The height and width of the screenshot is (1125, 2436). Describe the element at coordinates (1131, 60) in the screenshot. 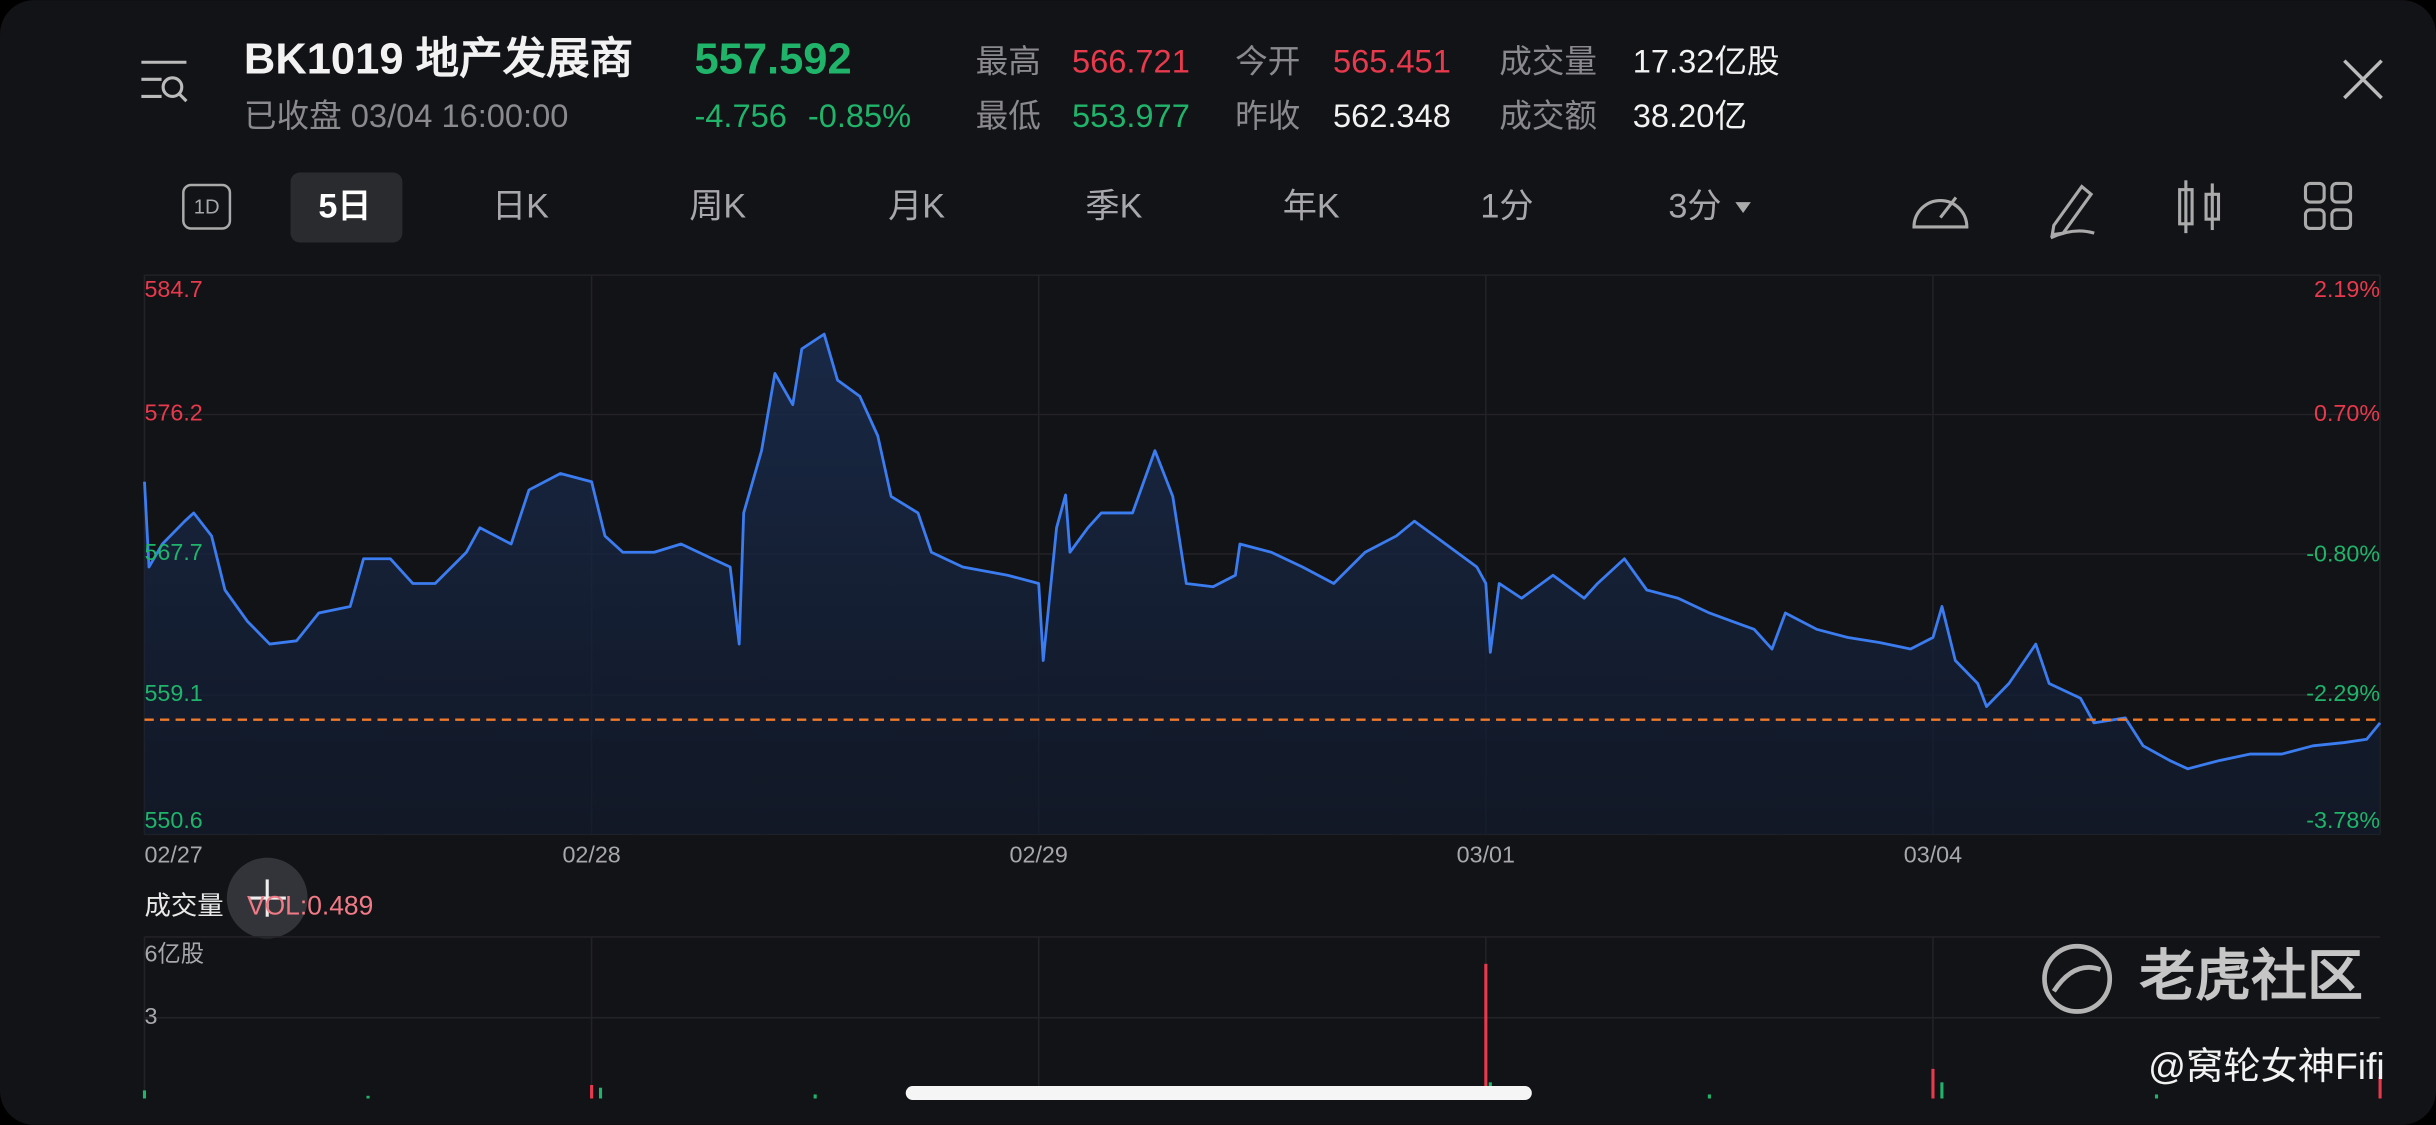

I see `stat-value: 566.721` at that location.